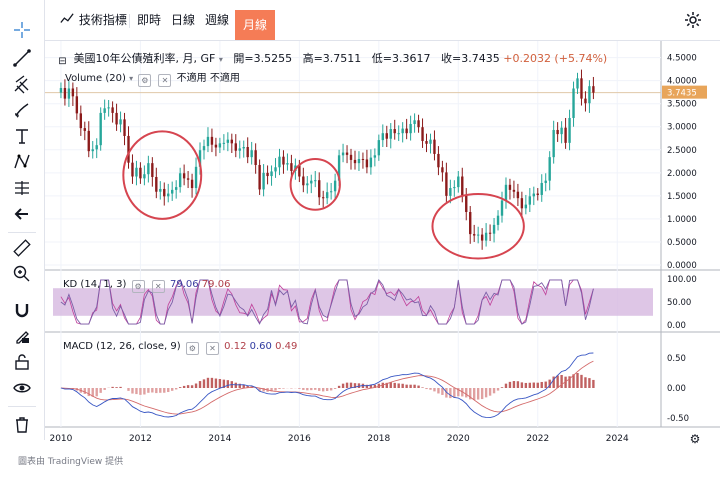 The width and height of the screenshot is (720, 477). I want to click on collapse-icon: ⊟, so click(62, 61).